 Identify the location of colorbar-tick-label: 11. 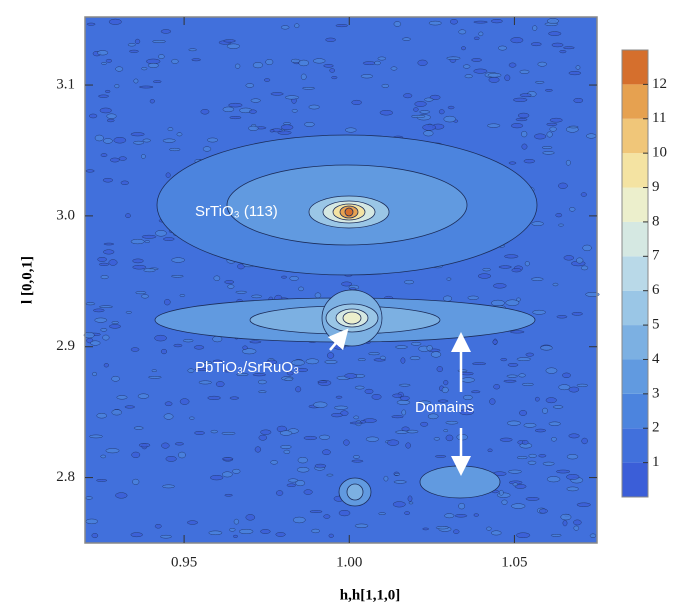
(659, 118).